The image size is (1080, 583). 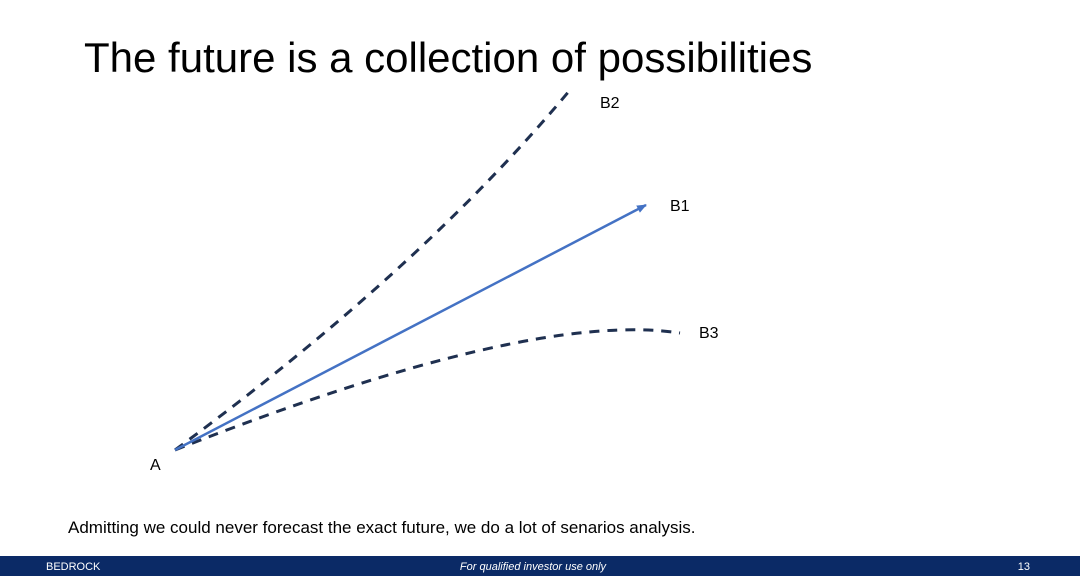 I want to click on node-label: B1, so click(x=680, y=206).